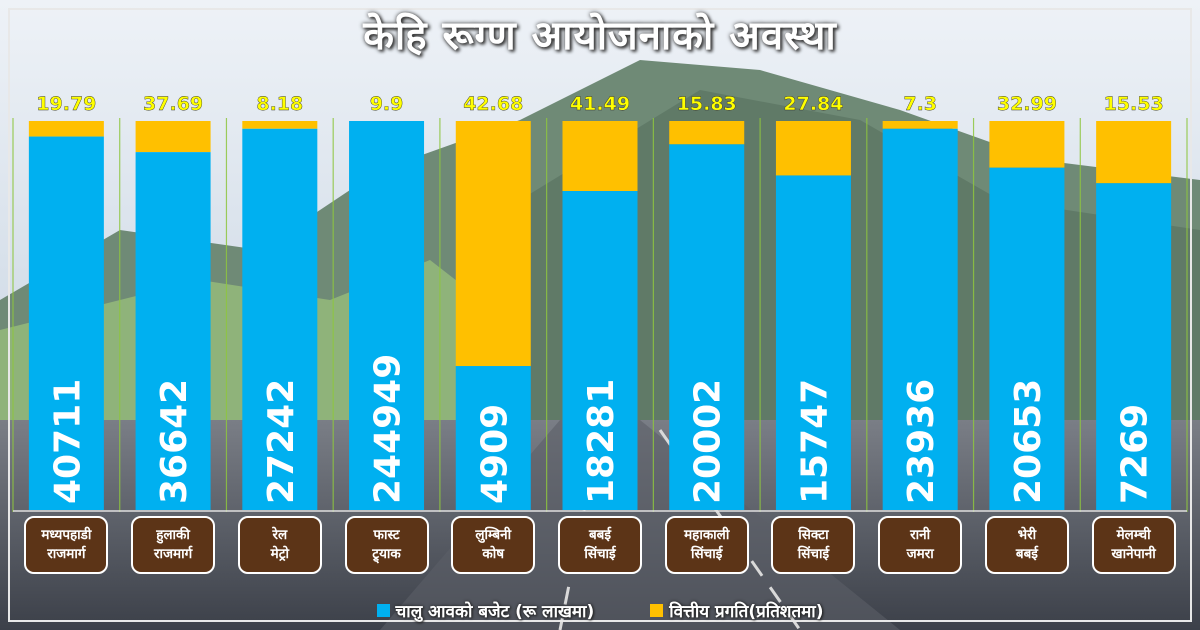  I want to click on progress-data-label: 7.3, so click(920, 104).